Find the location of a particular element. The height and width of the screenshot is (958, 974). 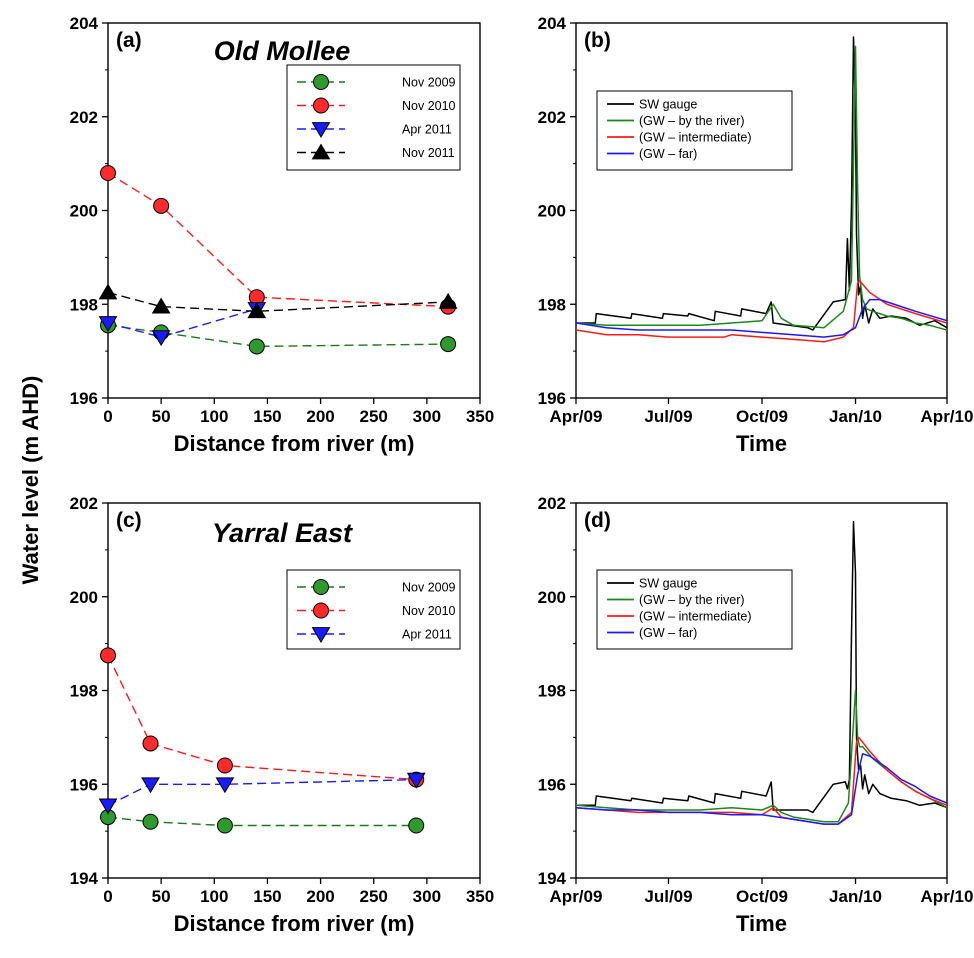

x-tick-label: 300 is located at coordinates (427, 896).